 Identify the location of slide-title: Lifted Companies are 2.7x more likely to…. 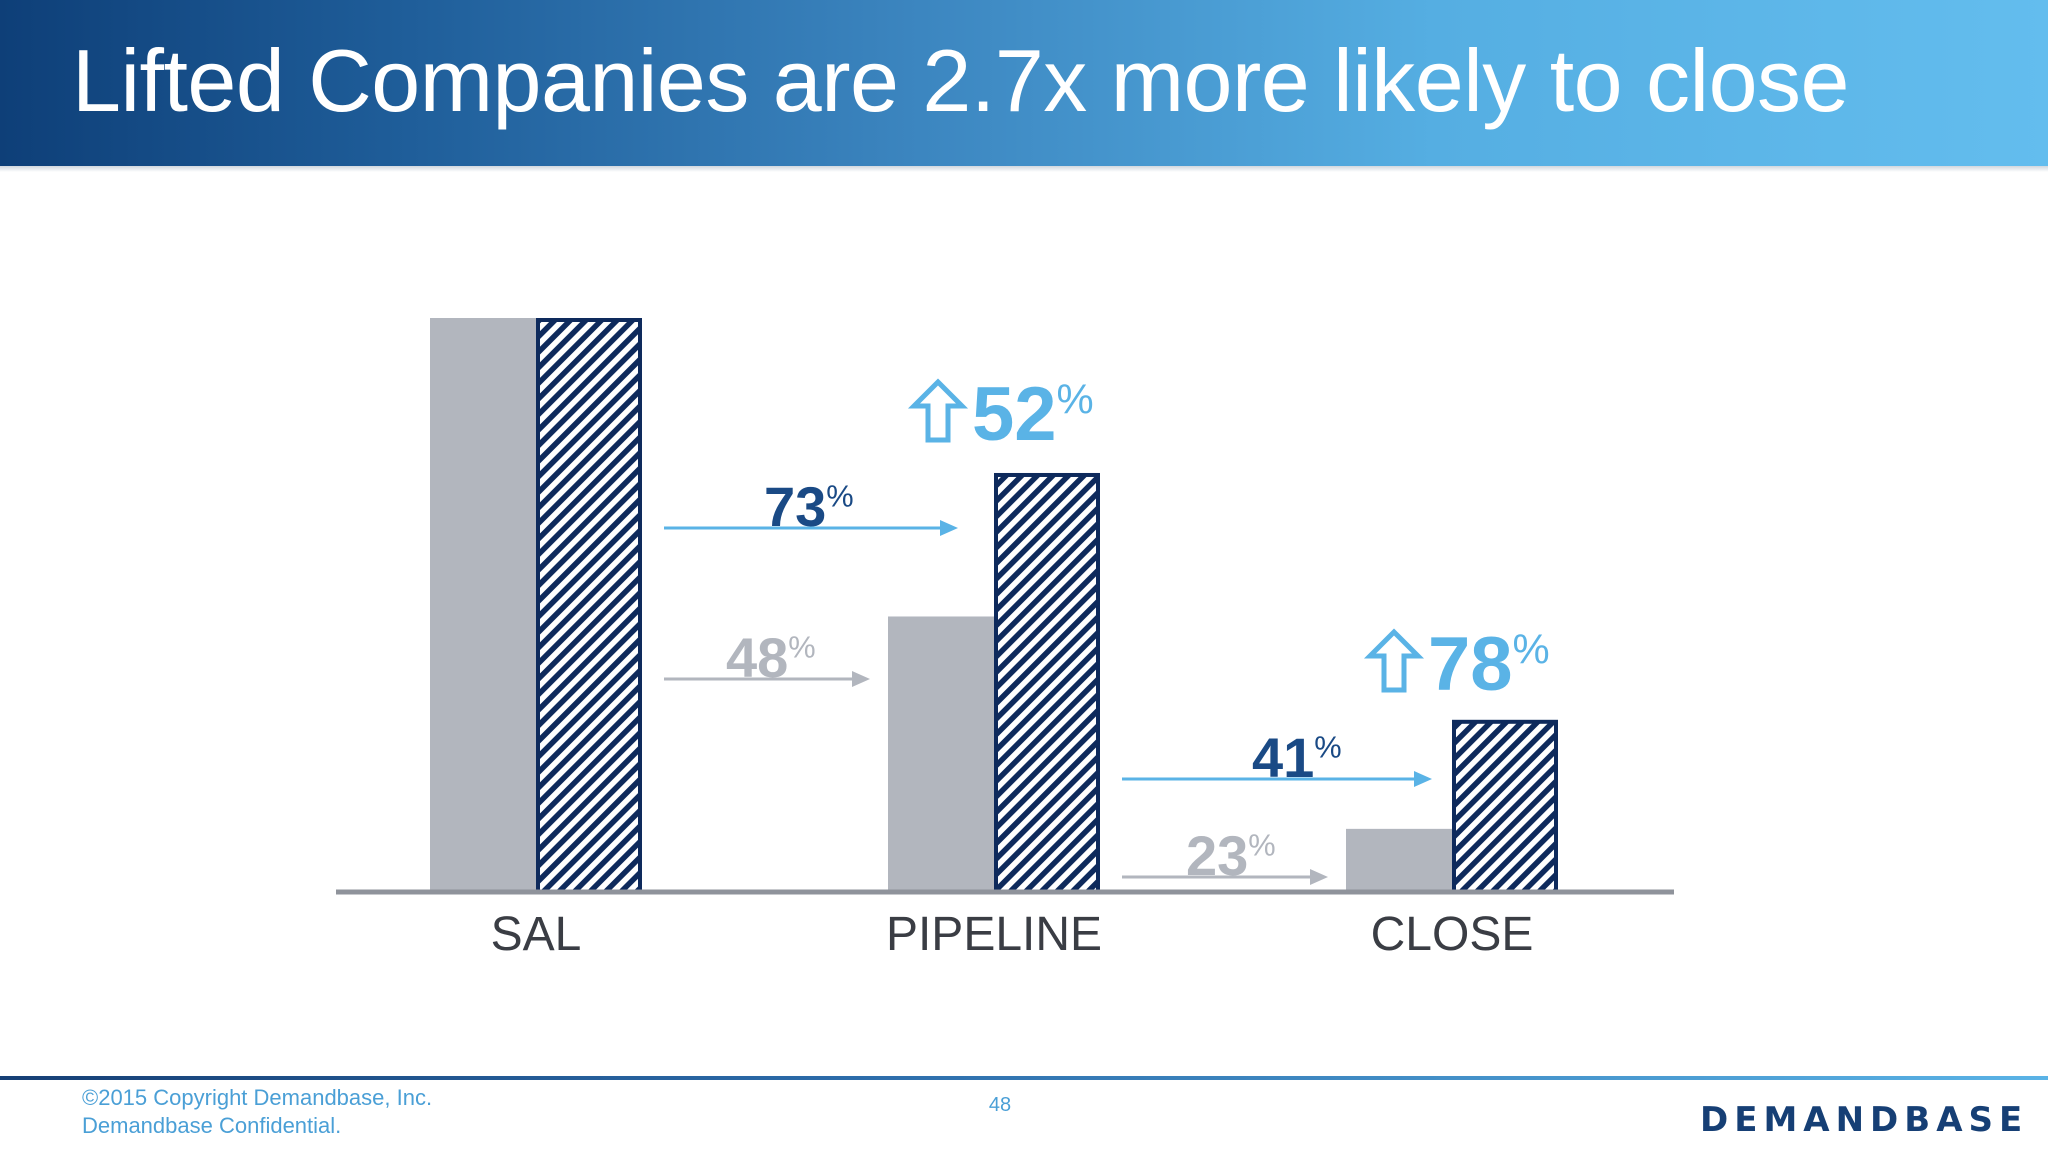
(960, 80).